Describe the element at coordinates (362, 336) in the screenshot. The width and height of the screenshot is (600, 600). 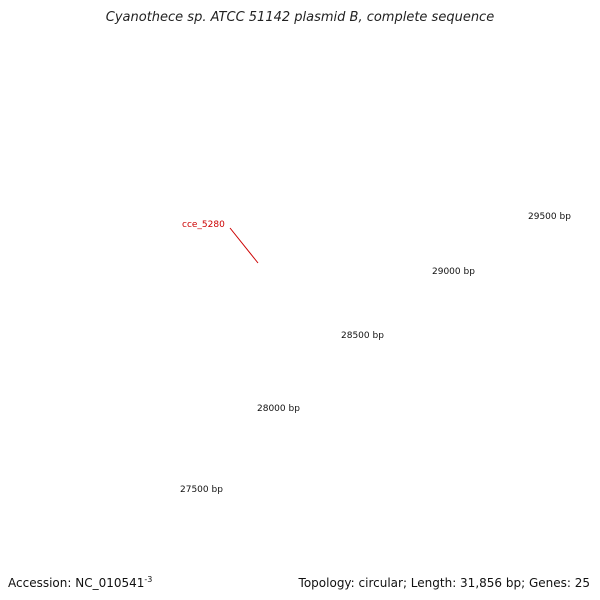
I see `scale-label-2: 28500 bp` at that location.